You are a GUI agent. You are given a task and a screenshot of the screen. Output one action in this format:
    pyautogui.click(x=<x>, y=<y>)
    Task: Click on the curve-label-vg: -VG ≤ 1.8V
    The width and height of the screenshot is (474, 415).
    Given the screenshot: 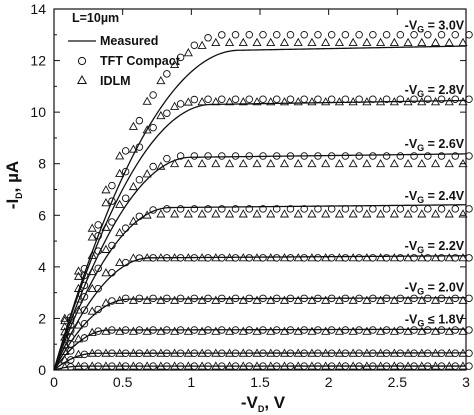 What is the action you would take?
    pyautogui.click(x=435, y=321)
    